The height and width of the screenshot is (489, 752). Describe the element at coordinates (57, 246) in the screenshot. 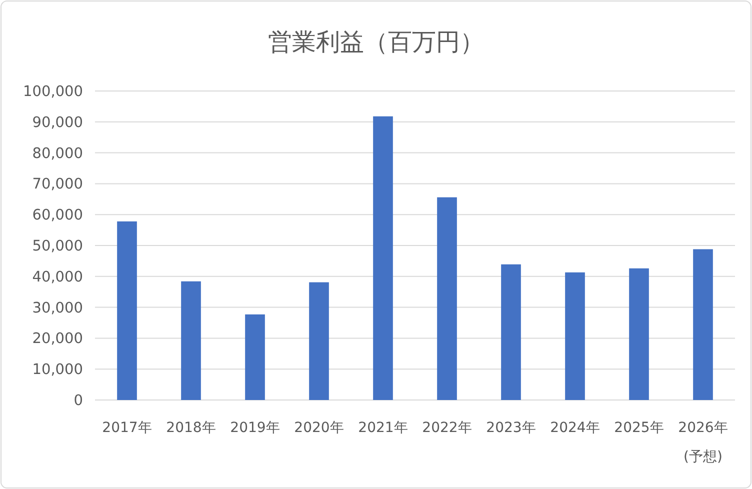

I see `y-tick-label: 50,000` at that location.